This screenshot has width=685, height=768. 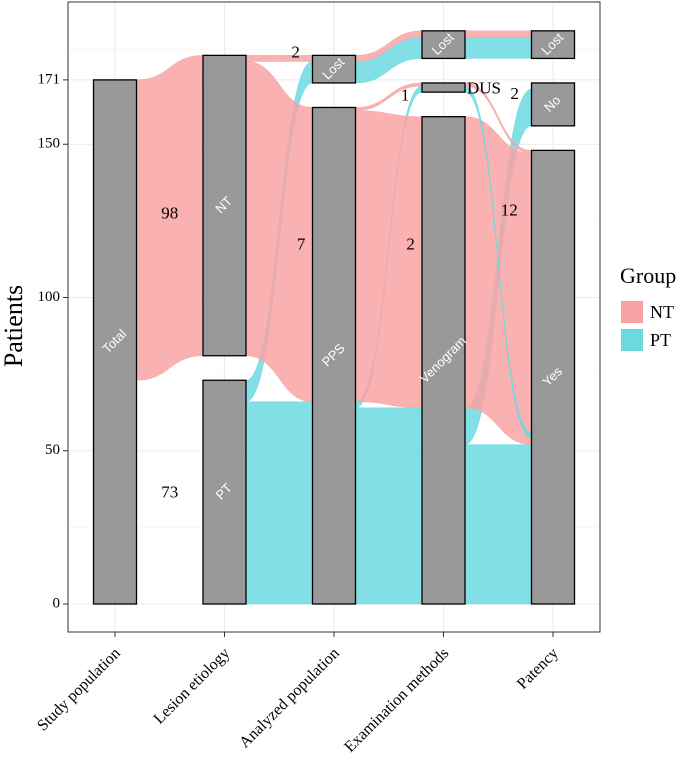 I want to click on legend-key-nt, so click(x=632, y=312).